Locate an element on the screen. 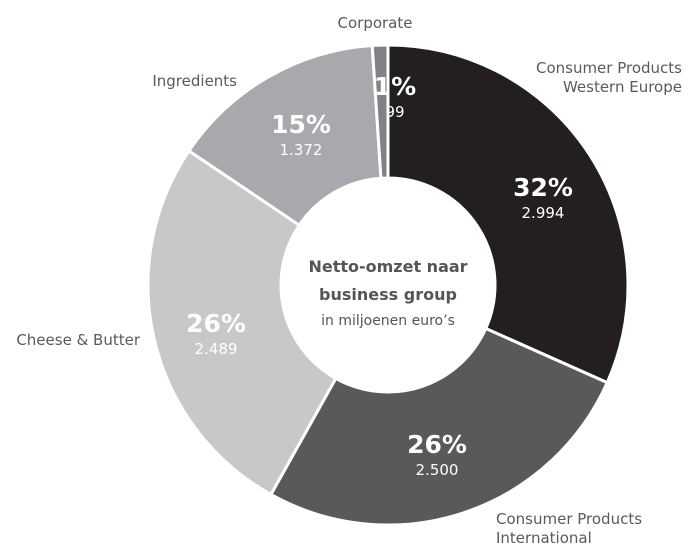 Image resolution: width=698 pixels, height=544 pixels. slice-category-label: Corporate is located at coordinates (375, 23).